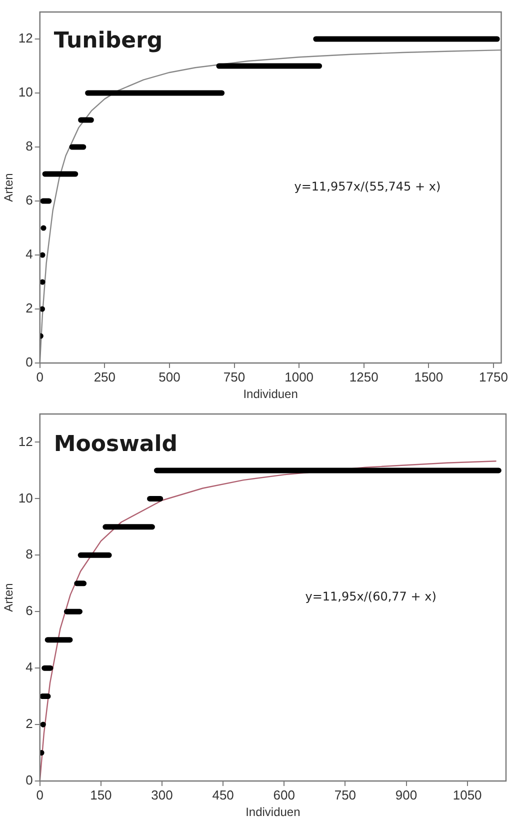 The width and height of the screenshot is (510, 823). What do you see at coordinates (223, 794) in the screenshot?
I see `x-tick-label: 450` at bounding box center [223, 794].